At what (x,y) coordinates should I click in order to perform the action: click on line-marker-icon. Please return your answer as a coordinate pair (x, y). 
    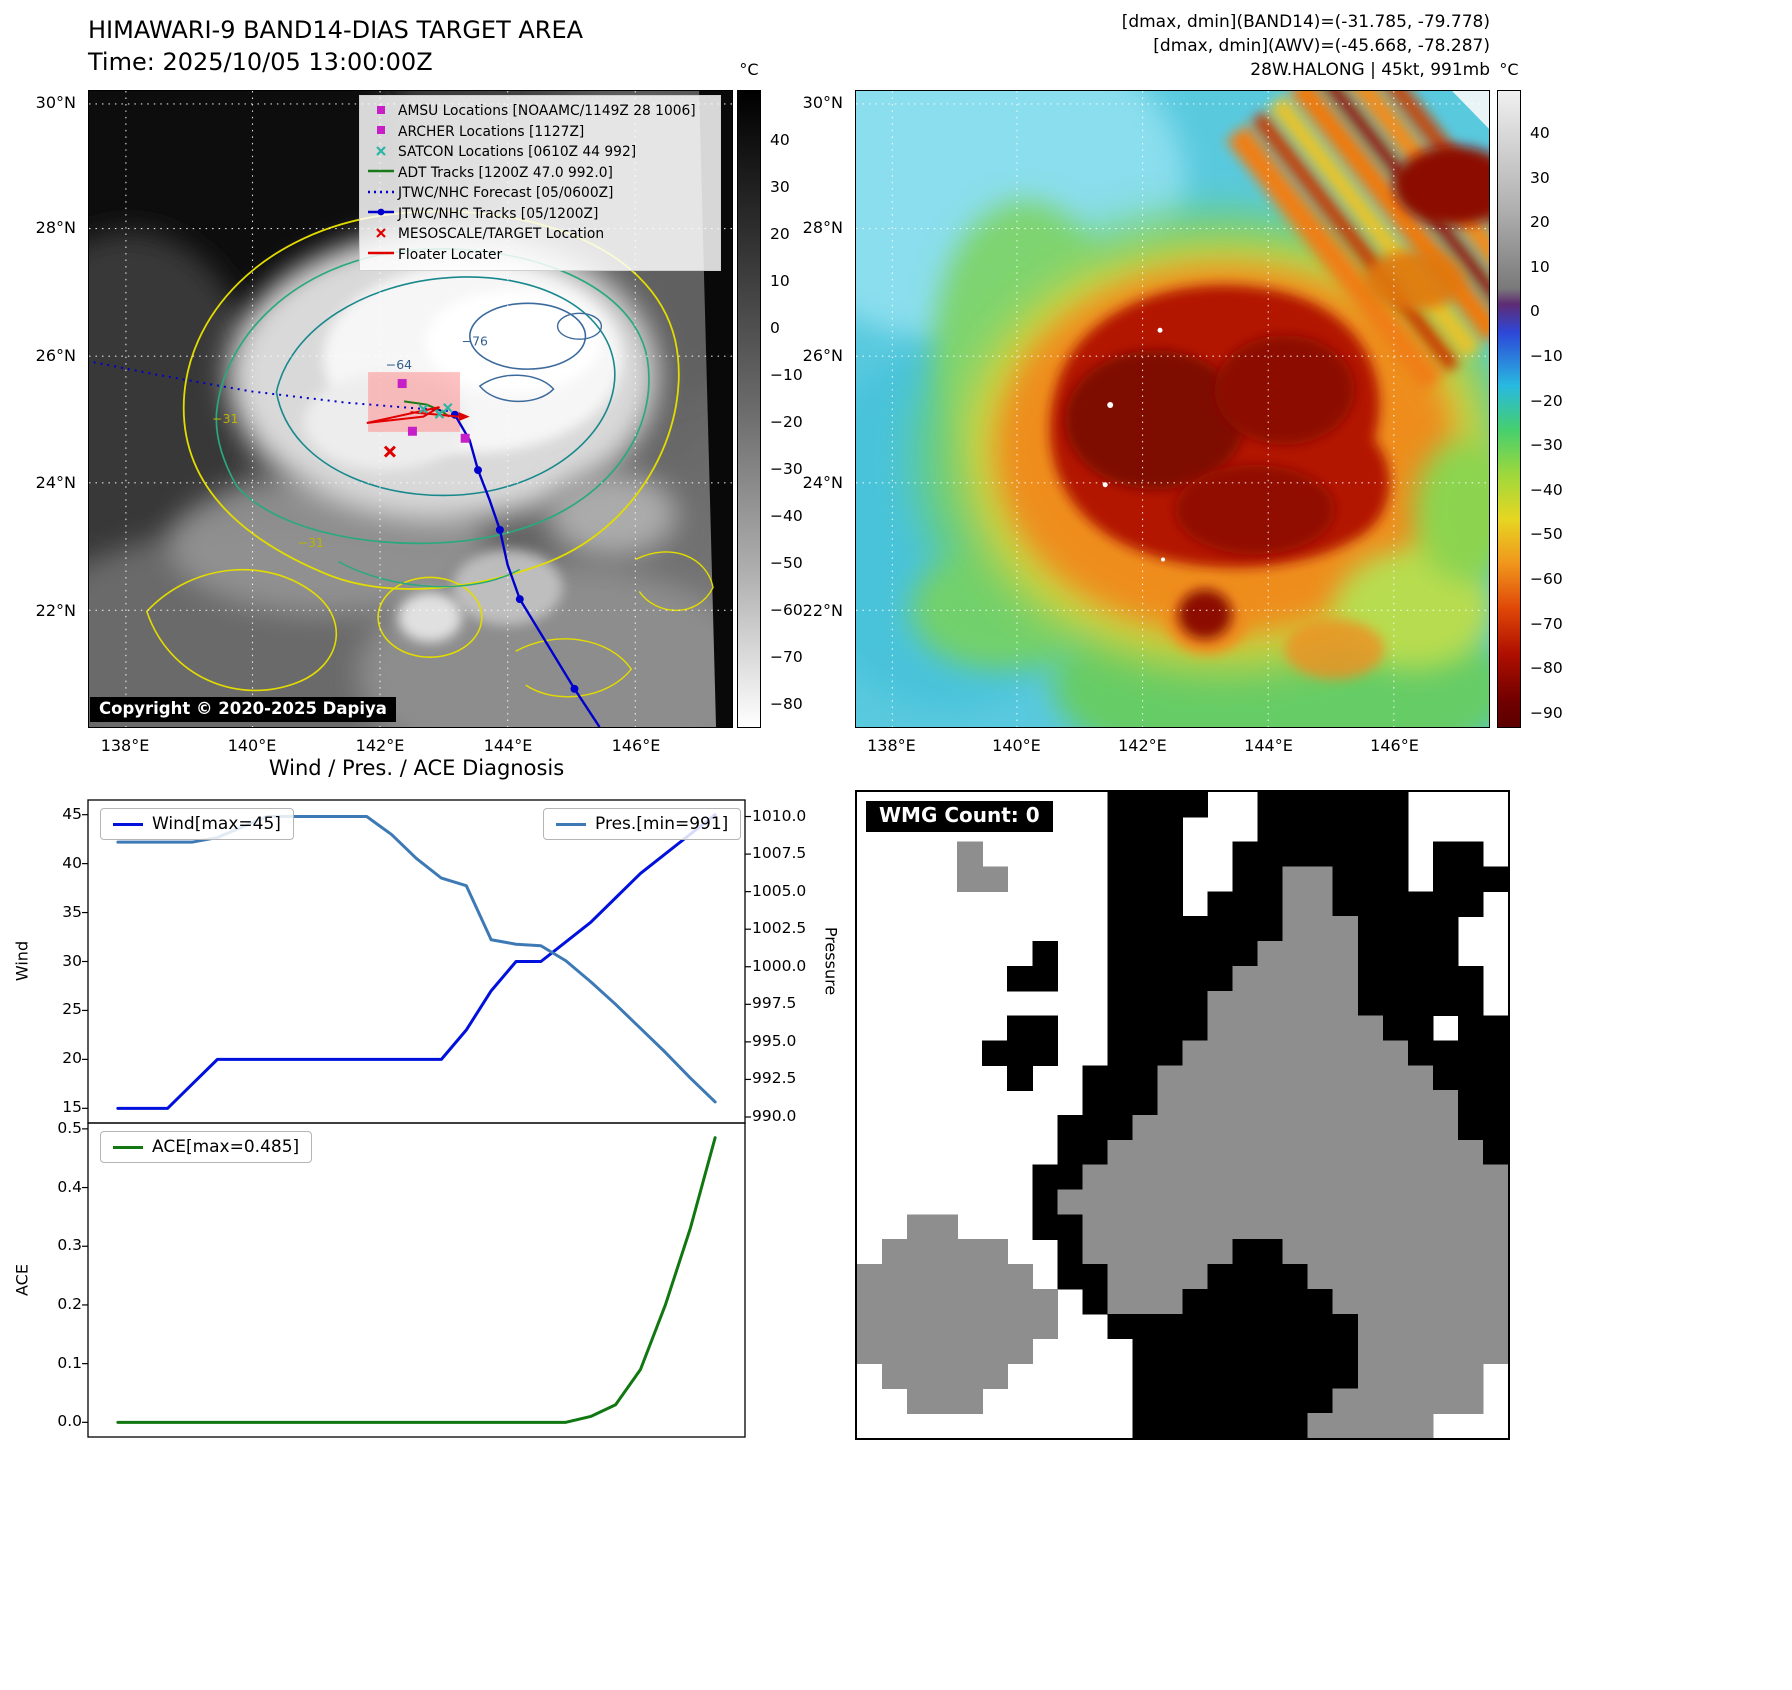
    Looking at the image, I should click on (382, 172).